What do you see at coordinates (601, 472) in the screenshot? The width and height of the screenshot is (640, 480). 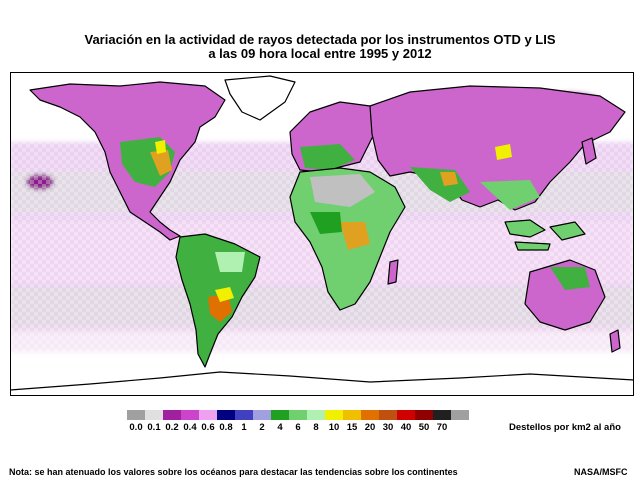 I see `credit-label: NASA/MSFC` at bounding box center [601, 472].